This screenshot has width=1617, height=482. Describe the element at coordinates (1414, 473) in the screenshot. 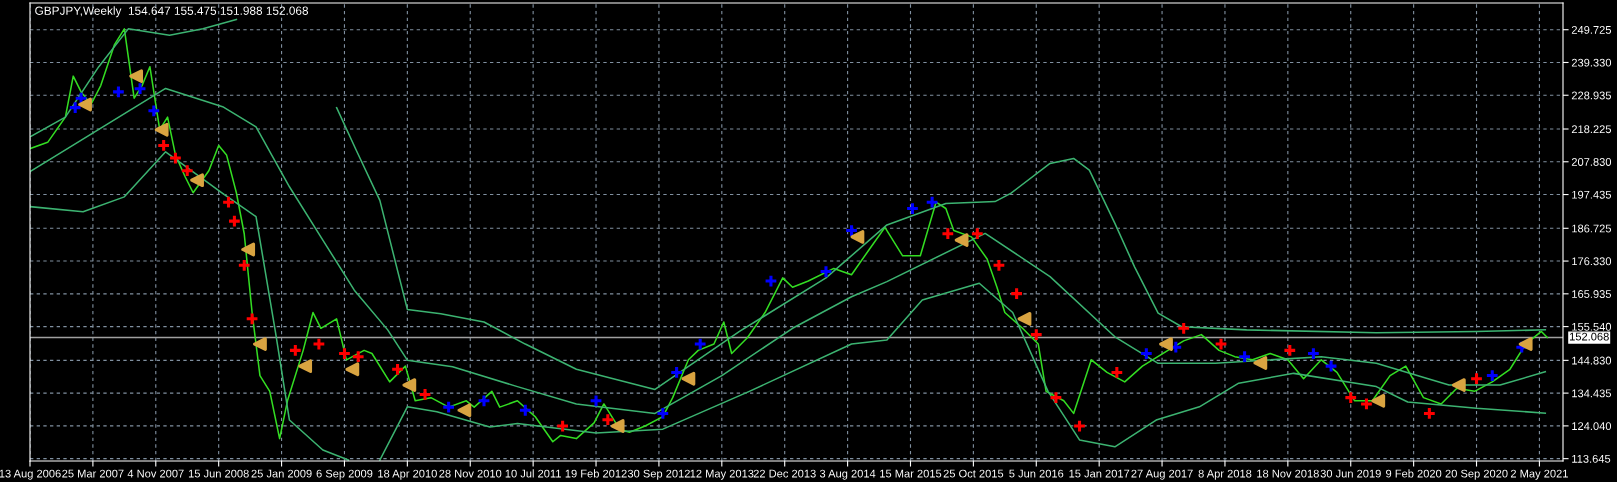

I see `x-tick-label: 9 Feb 2020` at that location.